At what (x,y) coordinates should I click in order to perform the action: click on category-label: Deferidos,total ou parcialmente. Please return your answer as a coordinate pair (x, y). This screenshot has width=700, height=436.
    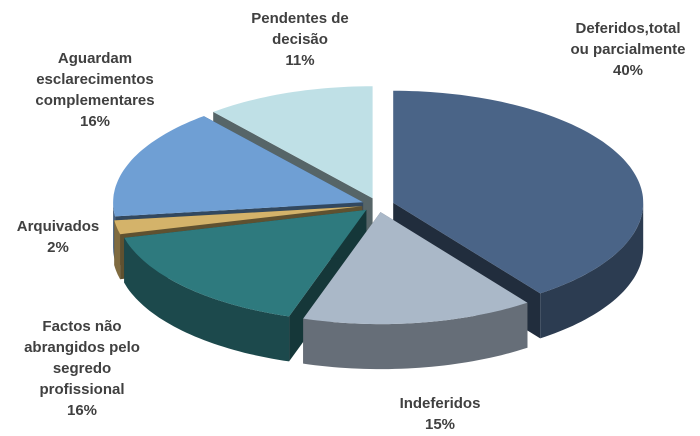
    Looking at the image, I should click on (628, 39).